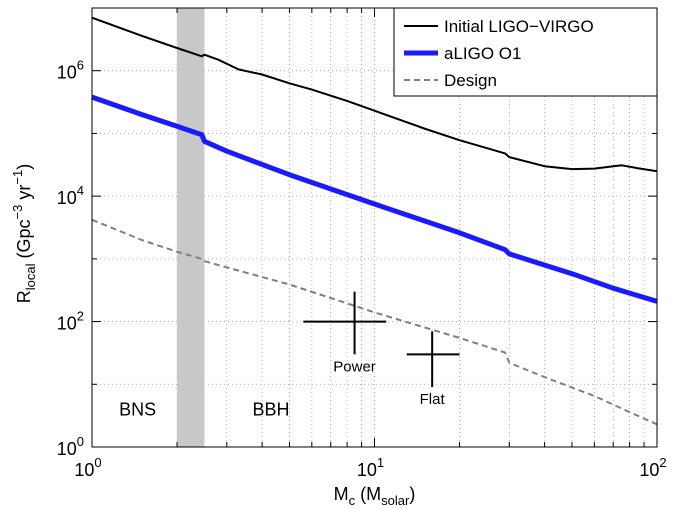 The height and width of the screenshot is (510, 676). Describe the element at coordinates (412, 494) in the screenshot. I see `x-axis-label-close: )` at that location.